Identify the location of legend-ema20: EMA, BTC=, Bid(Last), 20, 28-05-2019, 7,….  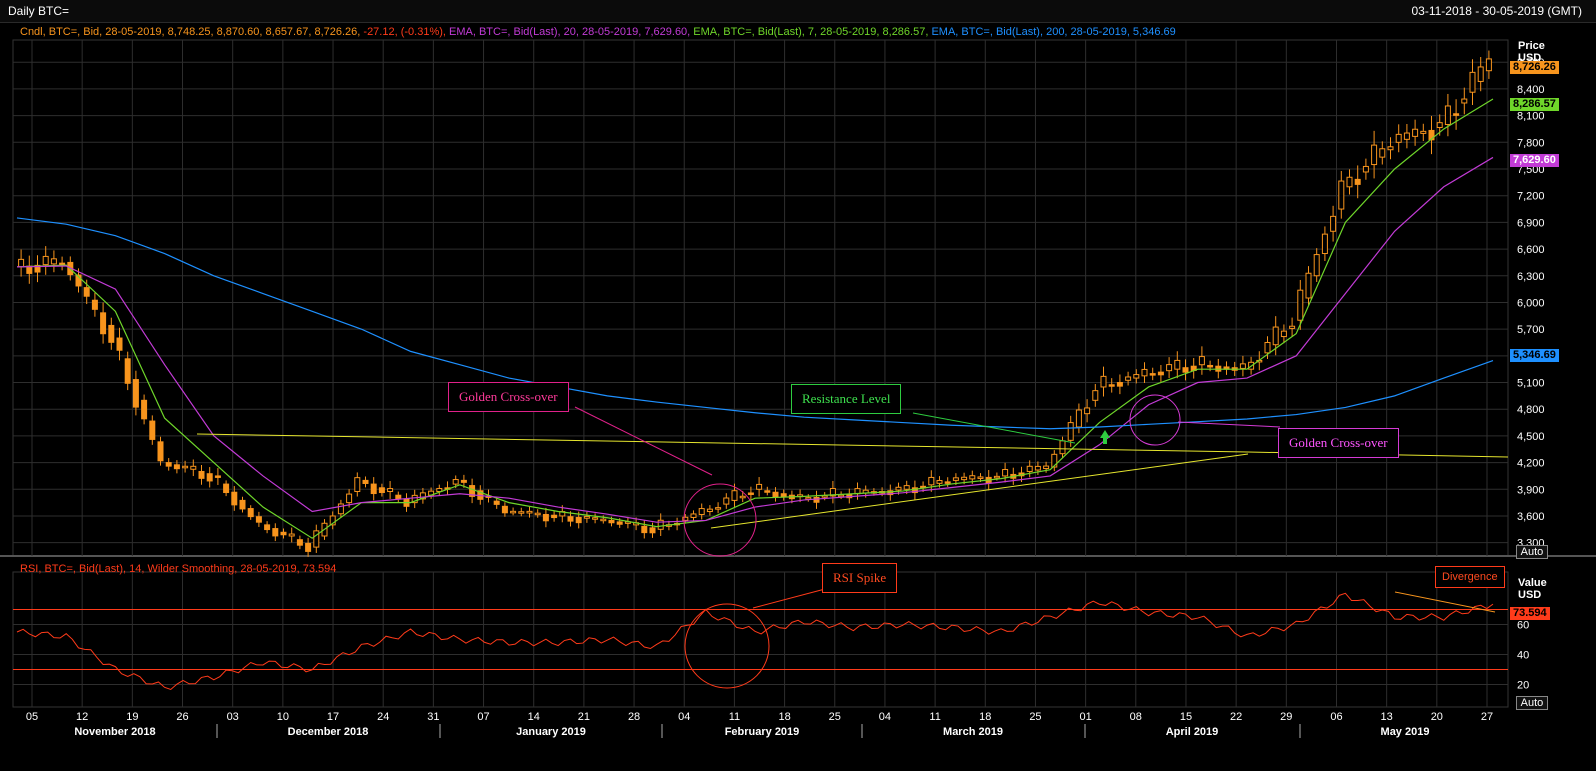
(570, 32).